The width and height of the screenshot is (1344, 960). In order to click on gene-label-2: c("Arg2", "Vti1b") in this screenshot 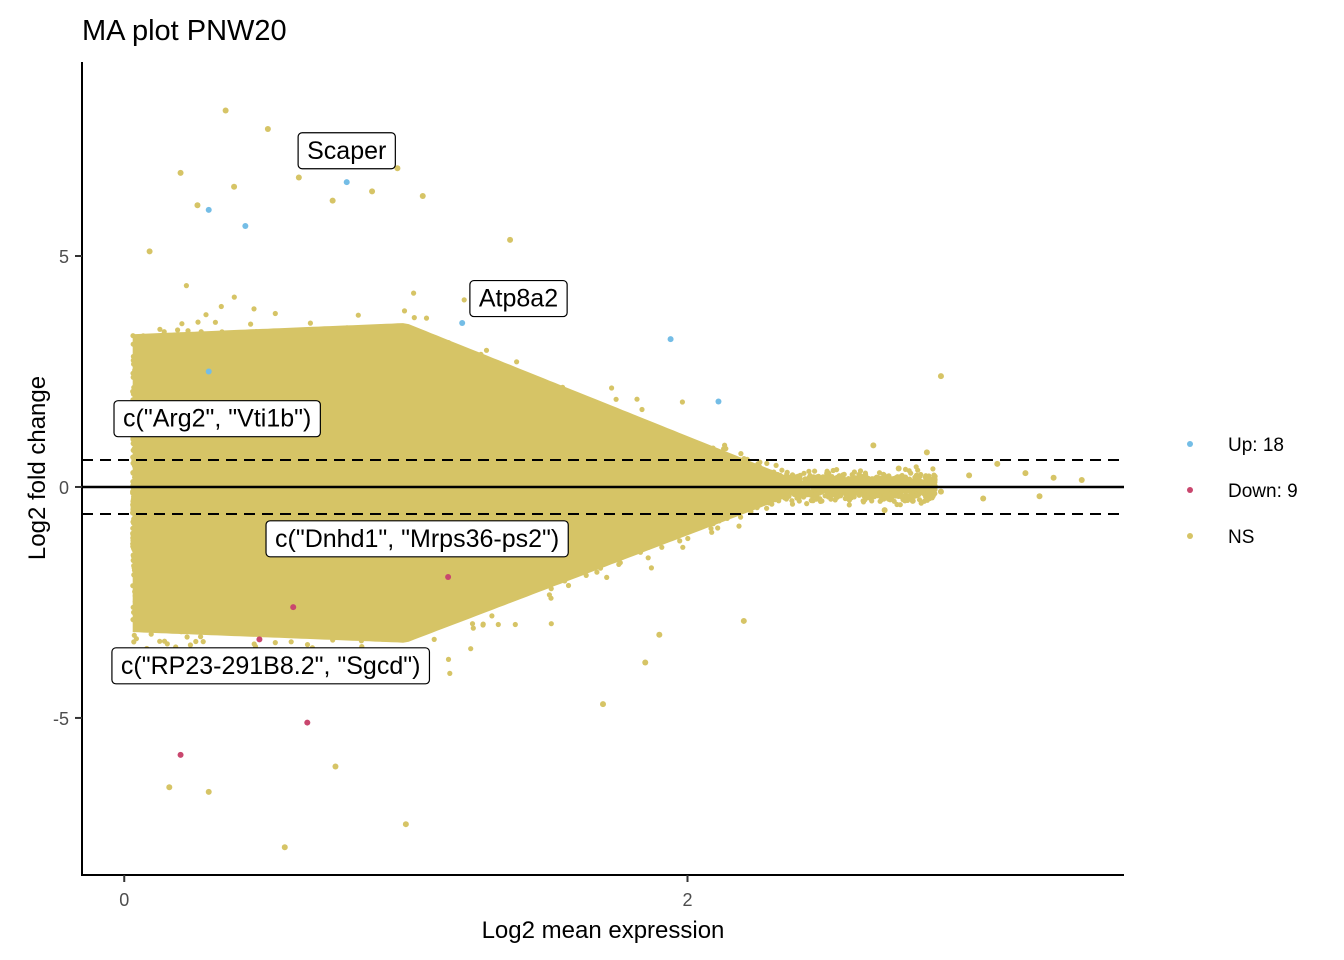, I will do `click(217, 419)`.